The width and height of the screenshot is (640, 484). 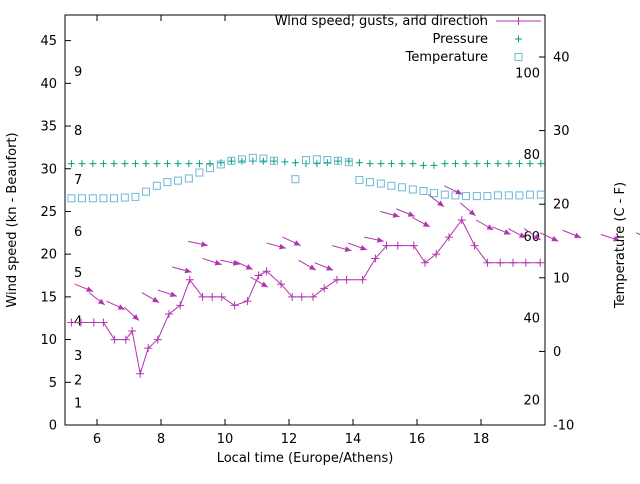 I want to click on y-right-tick-label: 0, so click(x=557, y=352).